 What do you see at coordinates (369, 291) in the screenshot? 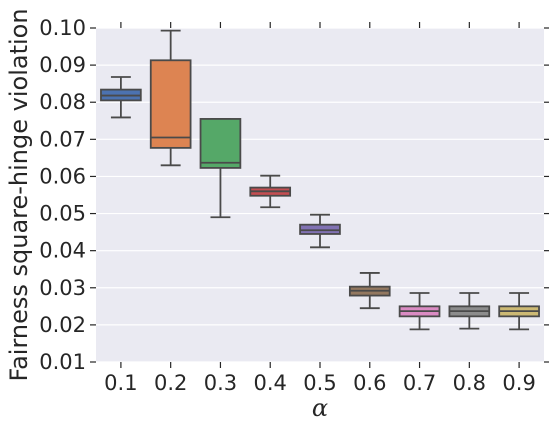
I see `box-0.6` at bounding box center [369, 291].